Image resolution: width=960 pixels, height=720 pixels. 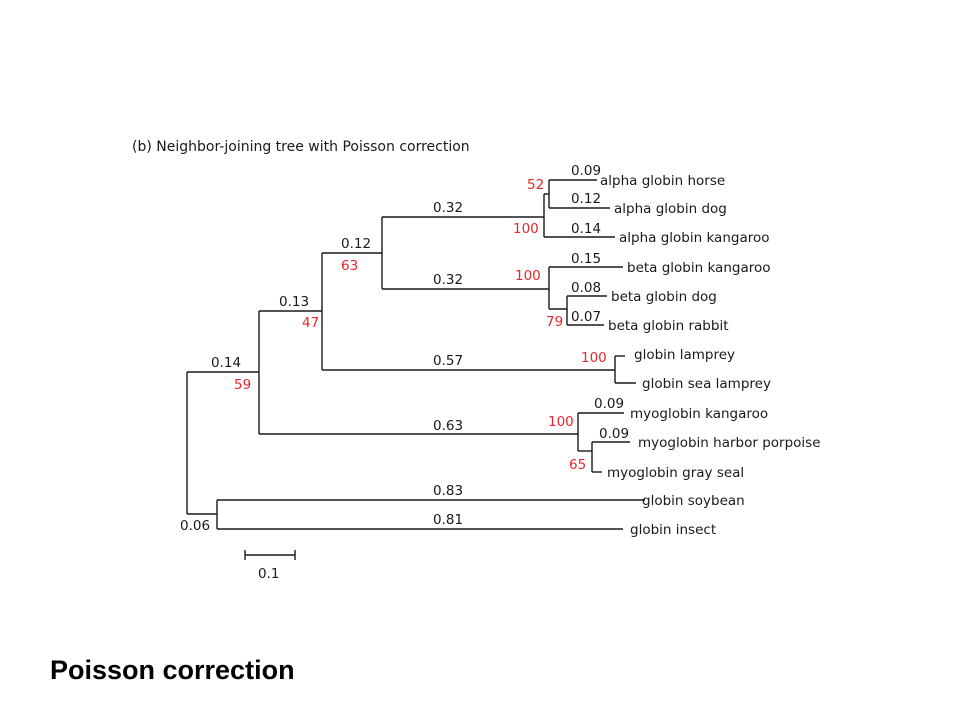 What do you see at coordinates (664, 297) in the screenshot?
I see `leaf-label: beta globin dog` at bounding box center [664, 297].